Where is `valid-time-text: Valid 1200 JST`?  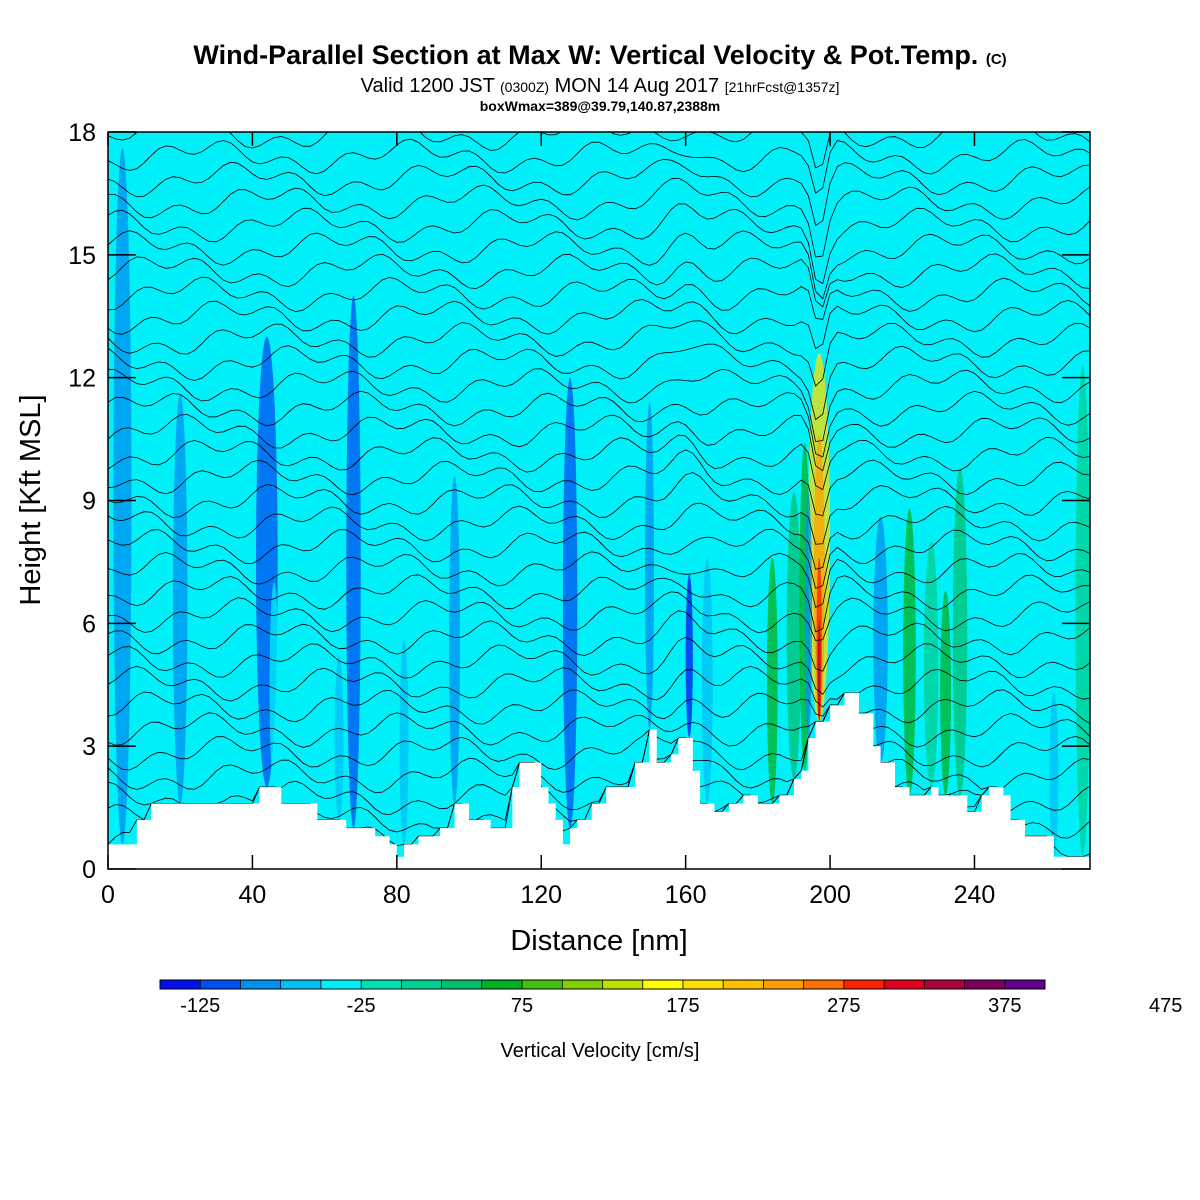 valid-time-text: Valid 1200 JST is located at coordinates (427, 86).